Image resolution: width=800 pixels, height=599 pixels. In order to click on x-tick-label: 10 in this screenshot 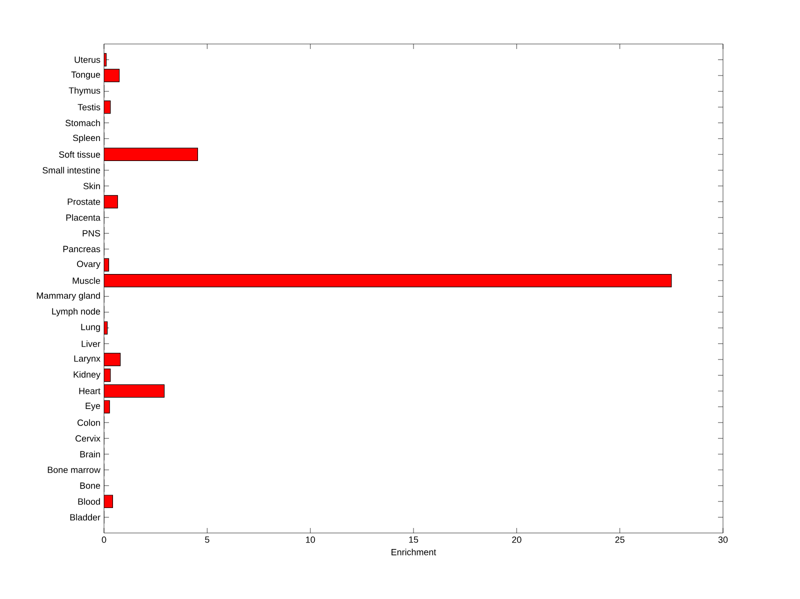, I will do `click(310, 539)`.